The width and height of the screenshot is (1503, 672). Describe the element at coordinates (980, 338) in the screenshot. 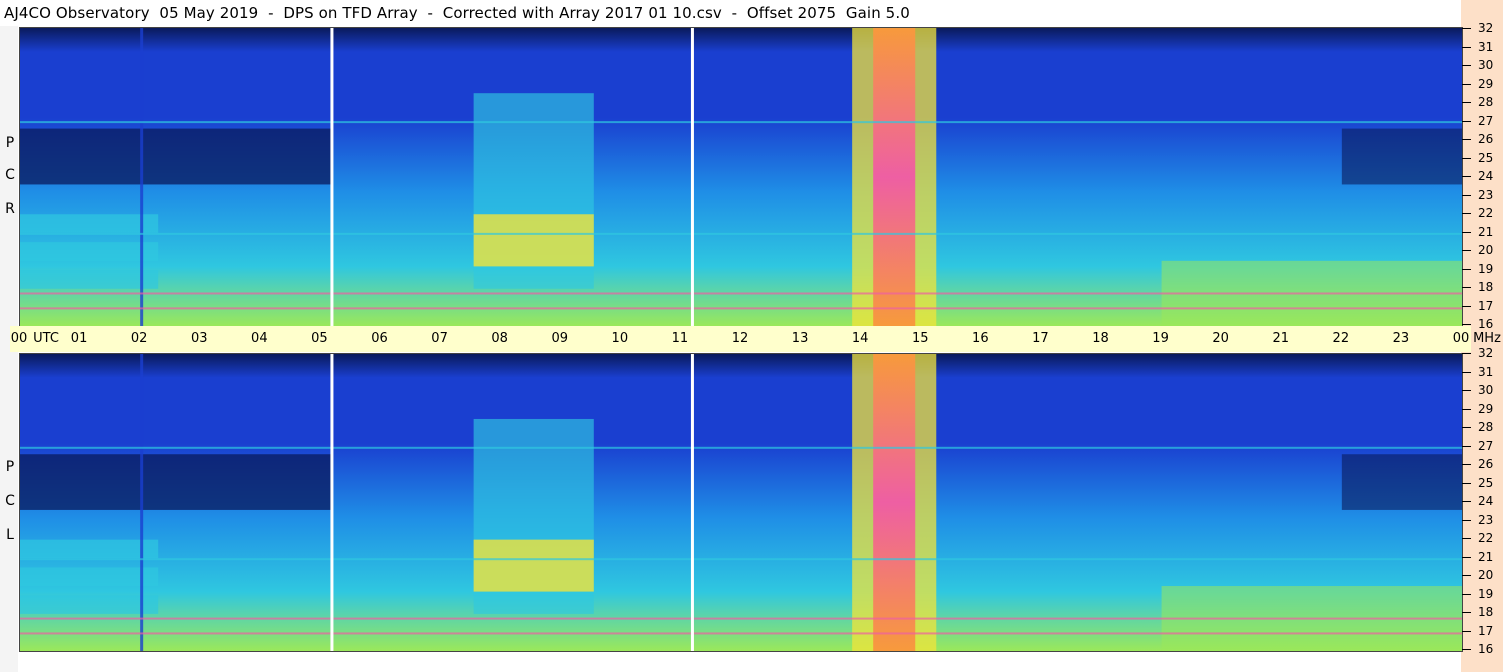

I see `time-tick-label: 16` at that location.